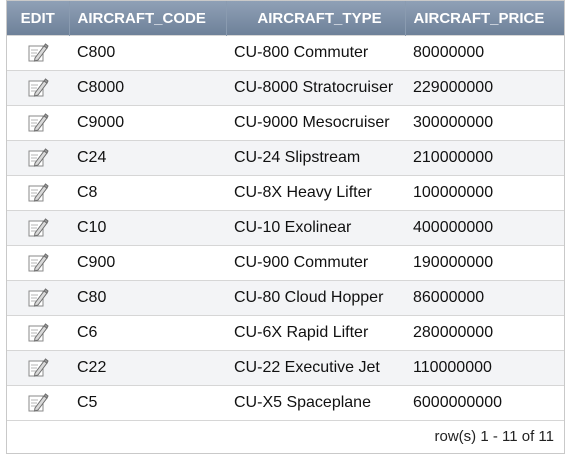  I want to click on cell-aircraft-type: CU-24 Slipstream, so click(315, 158).